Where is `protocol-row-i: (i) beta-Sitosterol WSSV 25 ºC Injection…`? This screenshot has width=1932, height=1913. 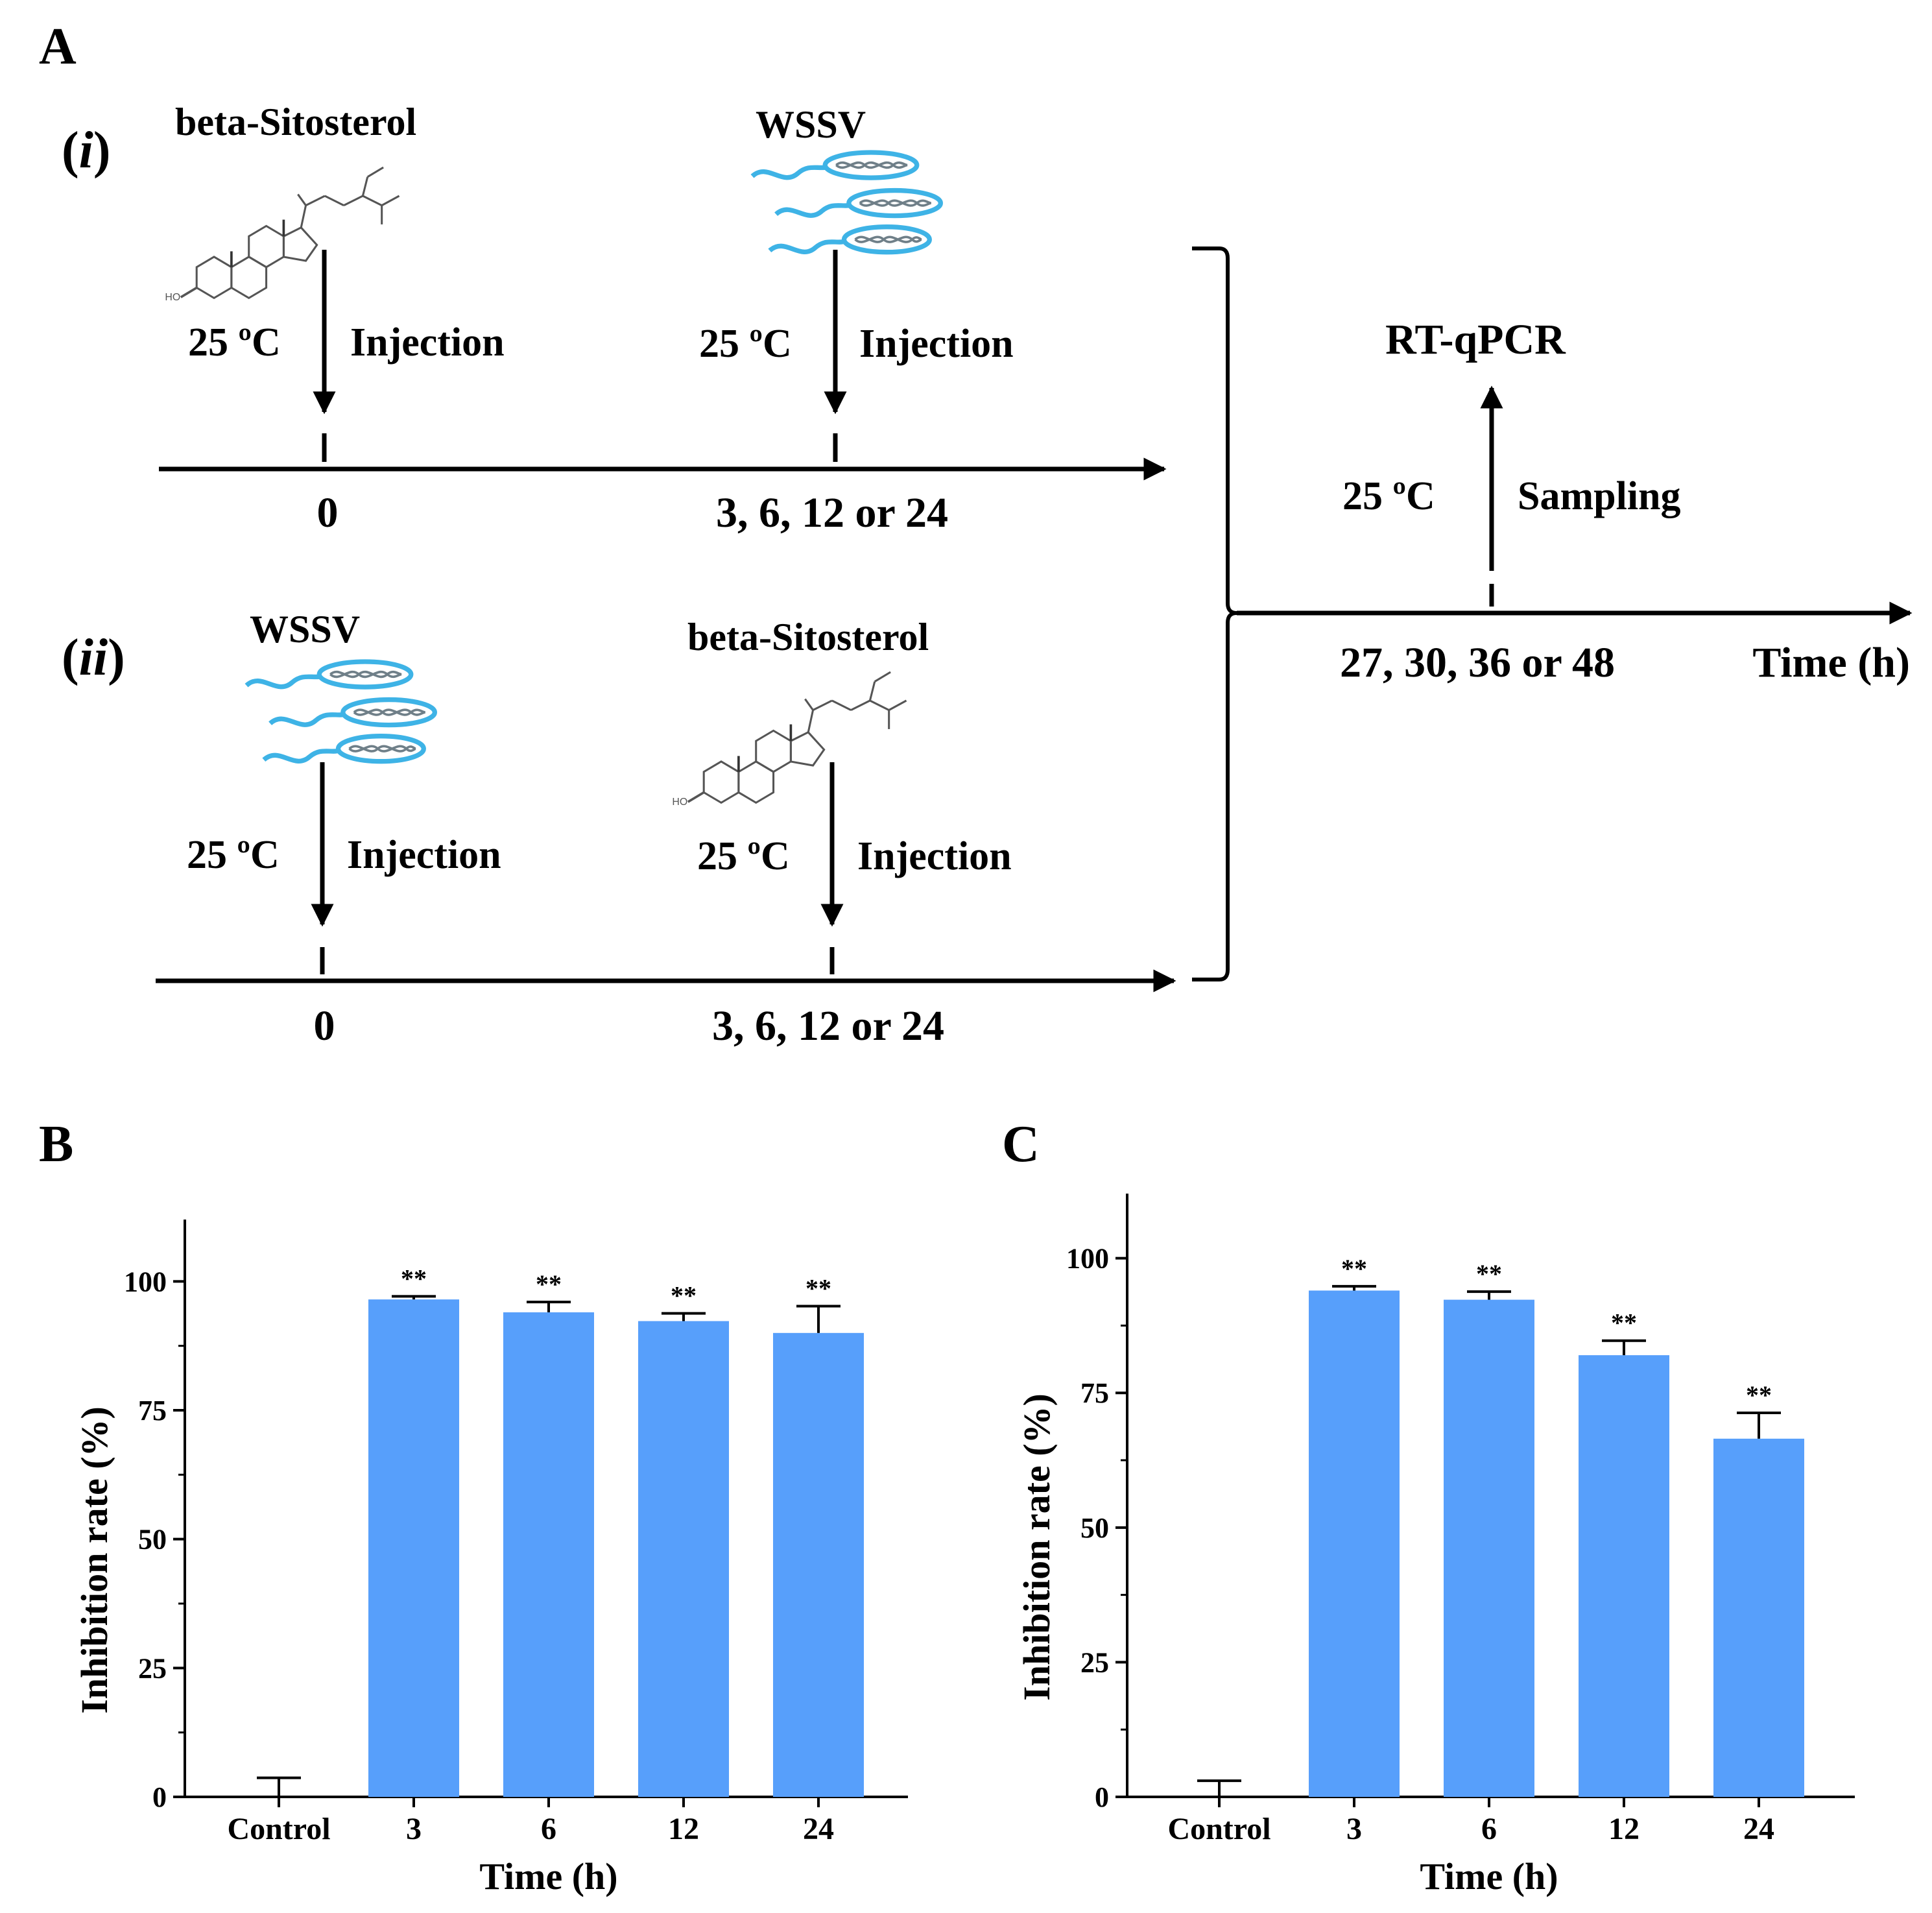
protocol-row-i: (i) beta-Sitosterol WSSV 25 ºC Injection… is located at coordinates (614, 318).